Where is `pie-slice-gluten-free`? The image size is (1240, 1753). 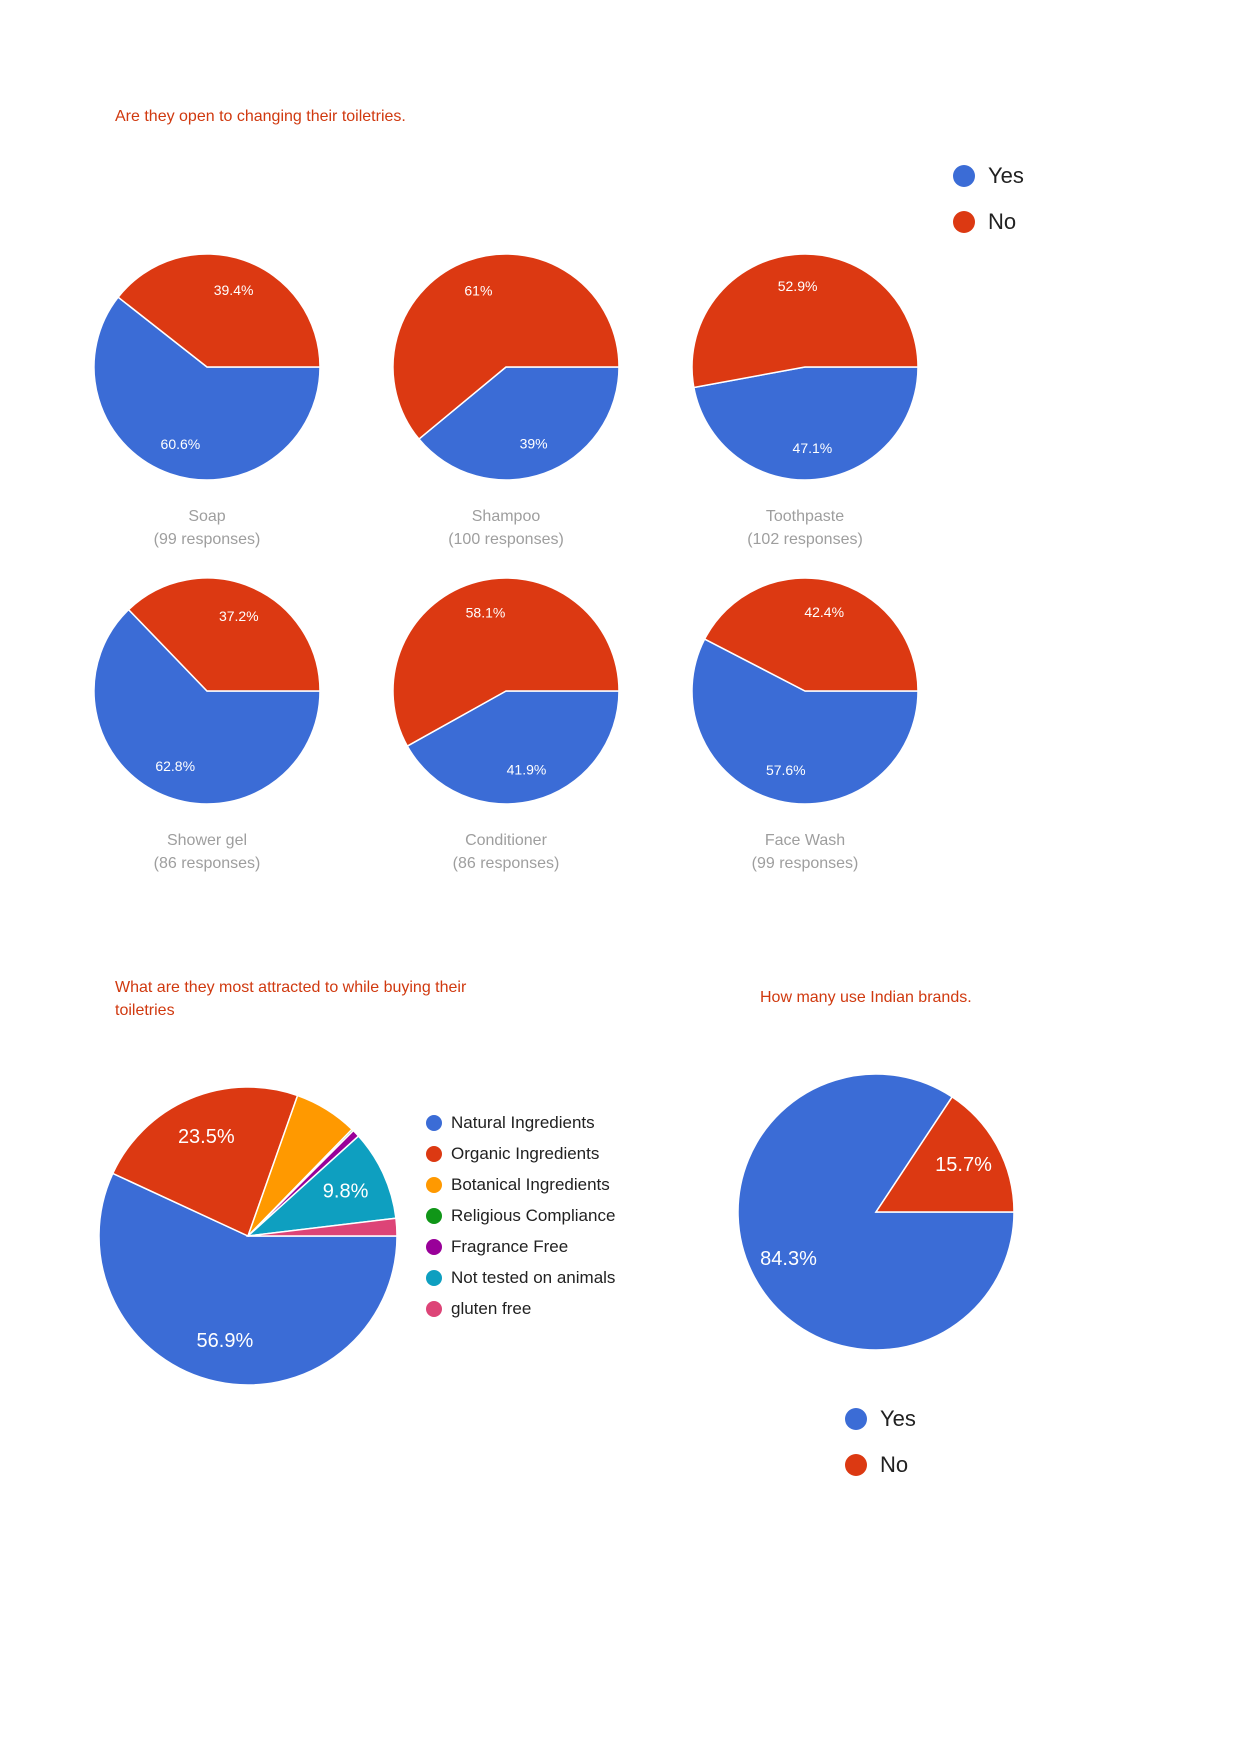
pie-slice-gluten-free is located at coordinates (322, 1227).